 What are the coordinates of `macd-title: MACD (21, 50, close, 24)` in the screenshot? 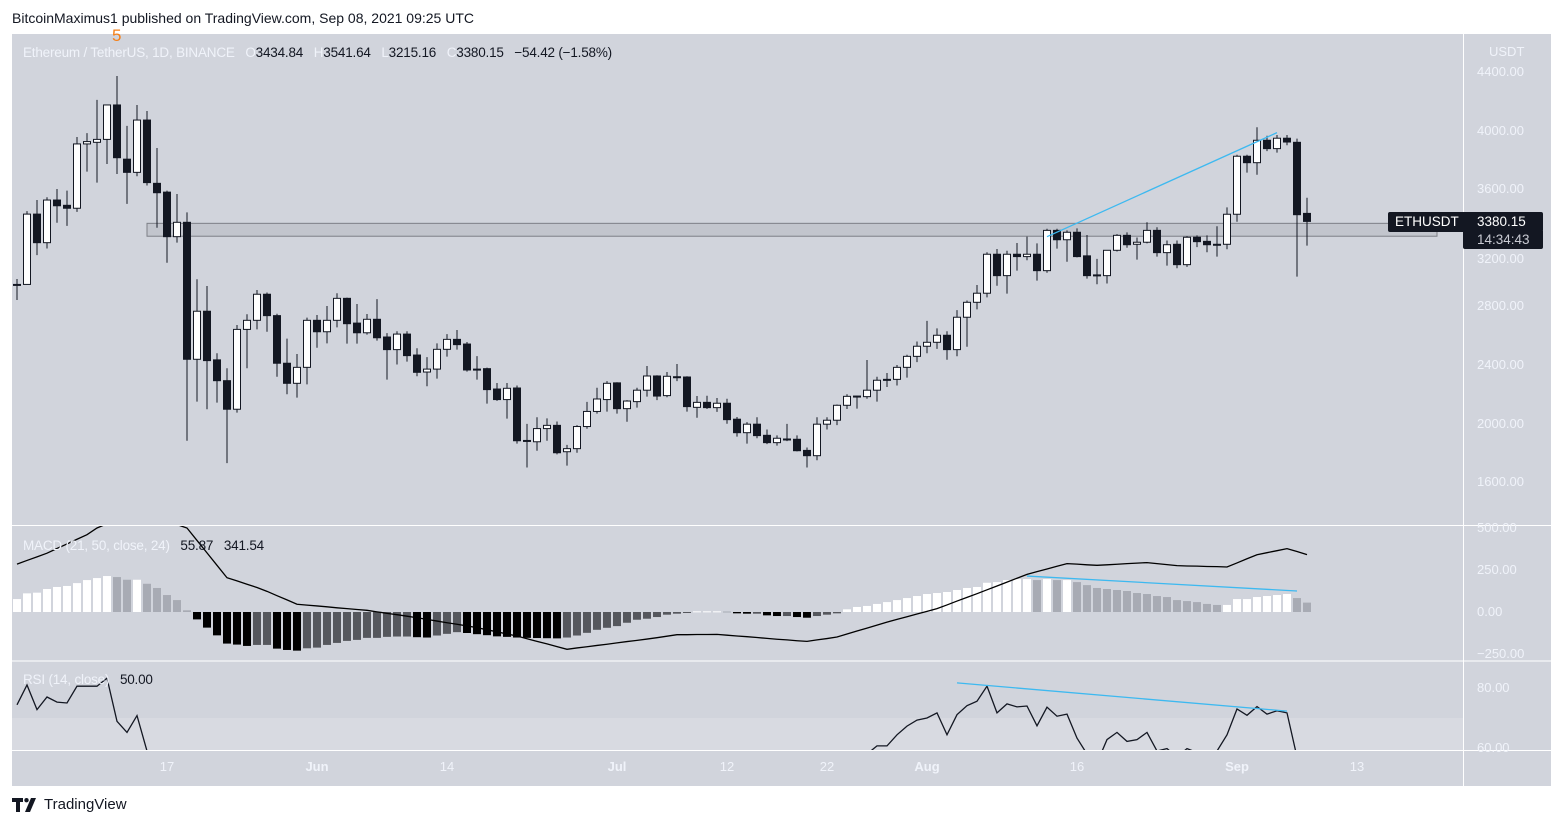 It's located at (96, 545).